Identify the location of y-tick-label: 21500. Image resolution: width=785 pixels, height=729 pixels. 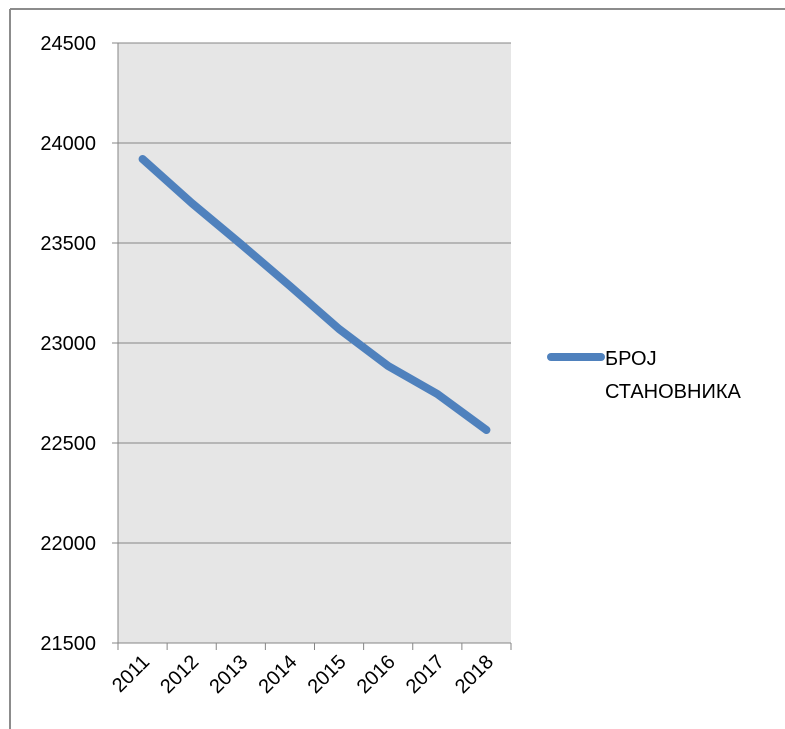
(68, 644).